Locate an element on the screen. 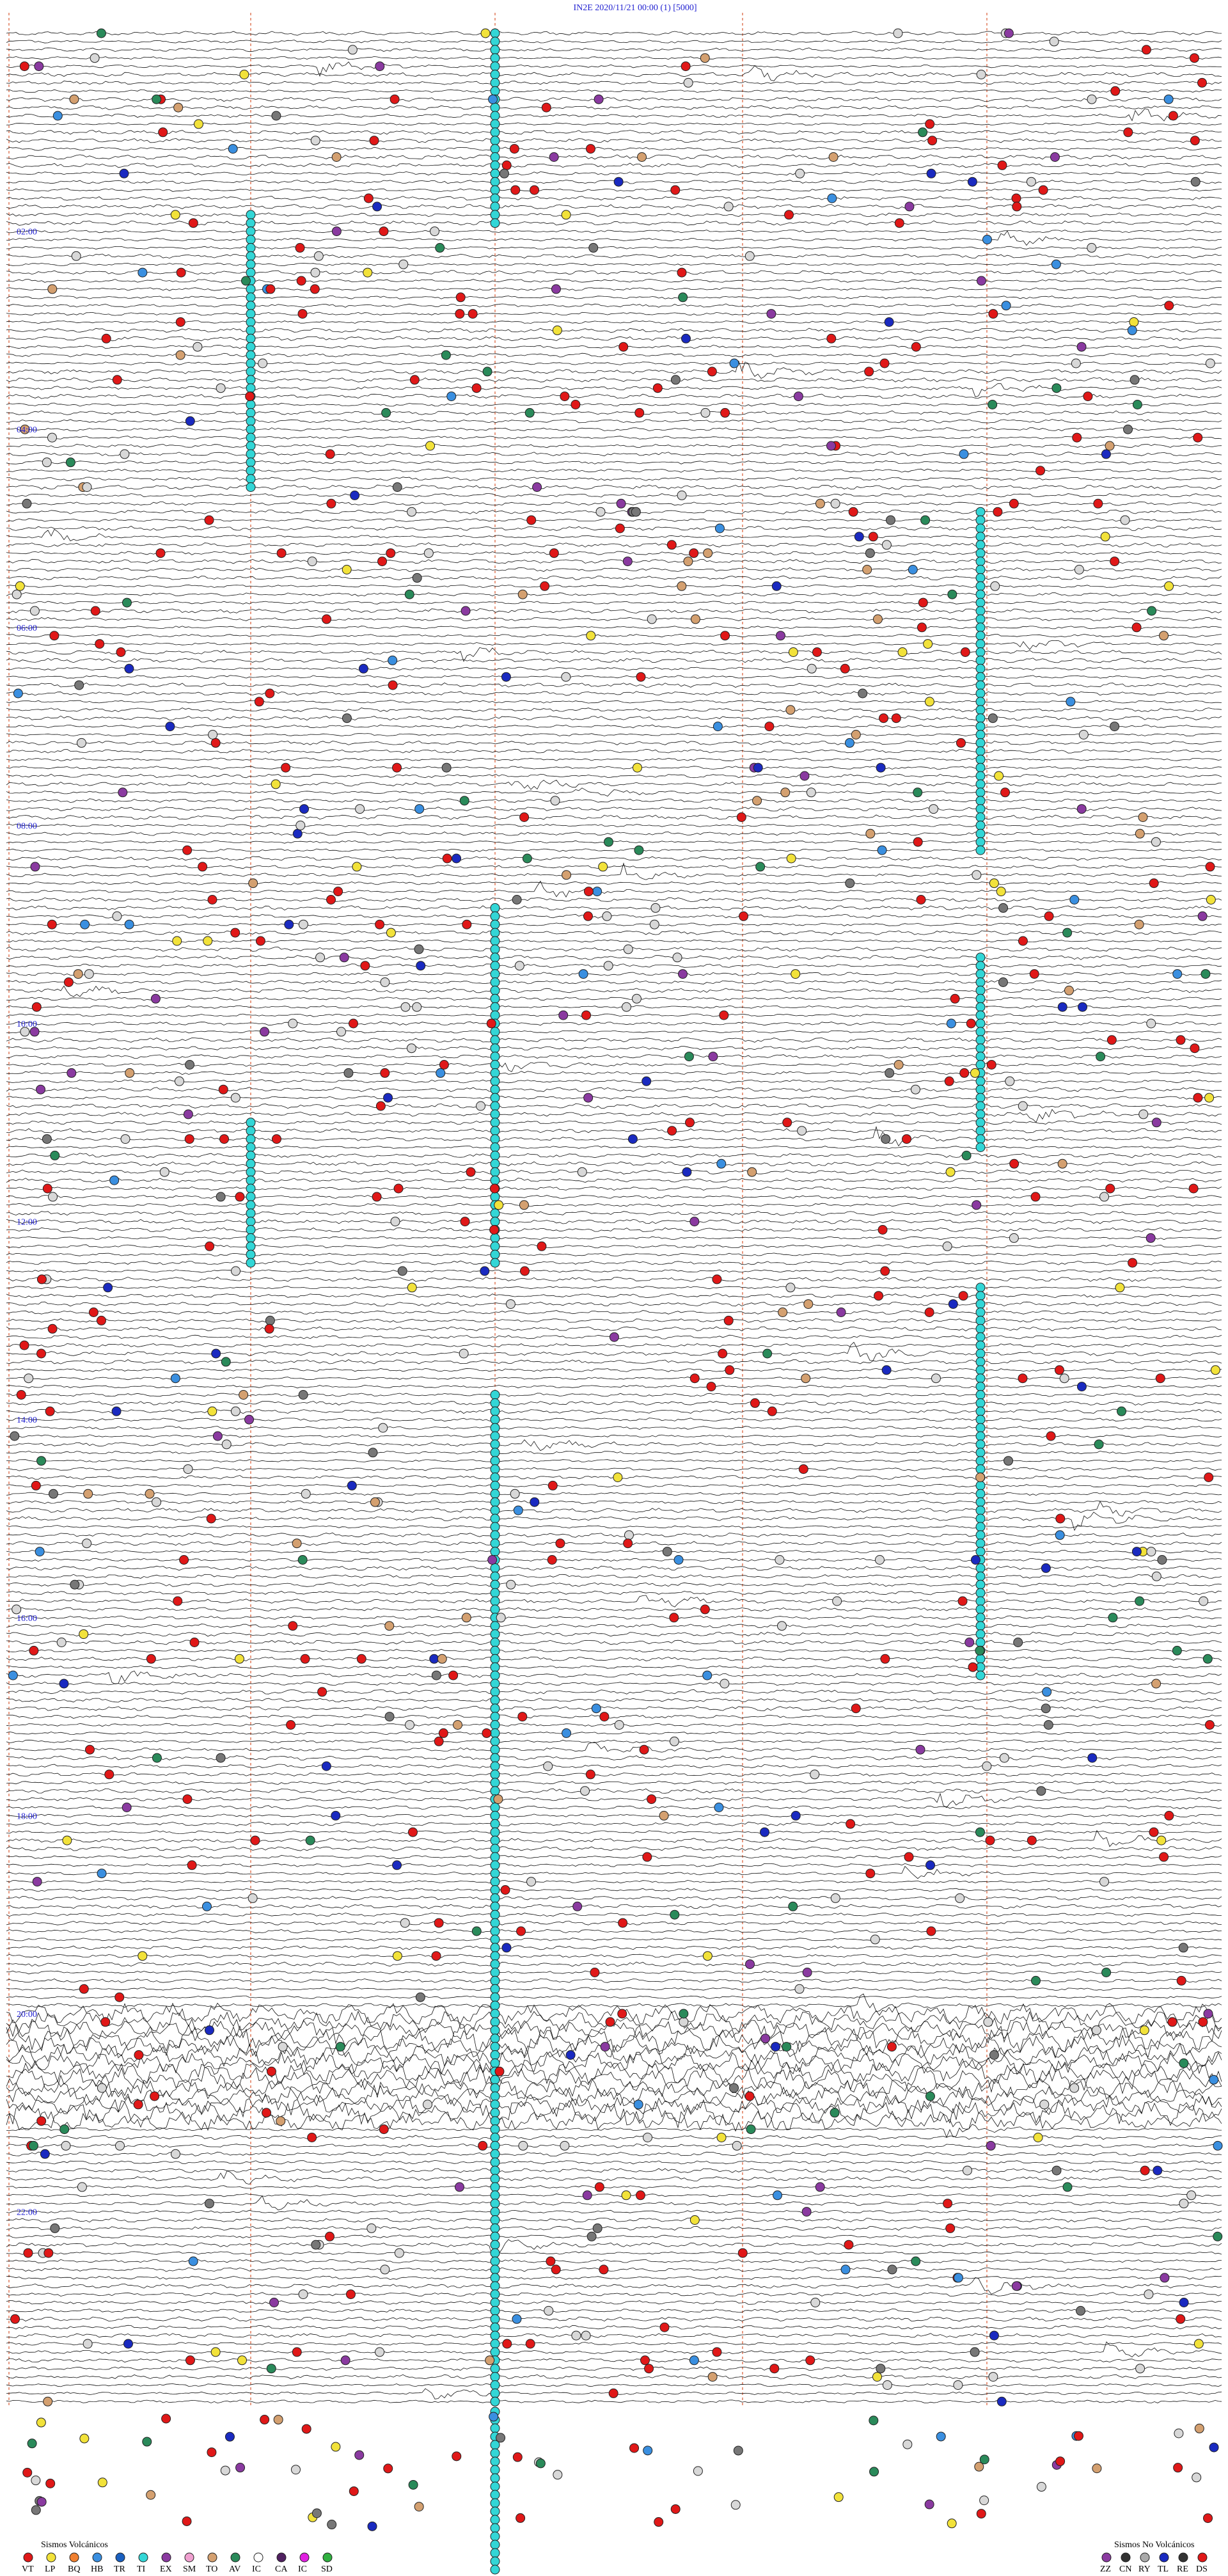 The image size is (1228, 2576). legend-label: HB is located at coordinates (97, 2569).